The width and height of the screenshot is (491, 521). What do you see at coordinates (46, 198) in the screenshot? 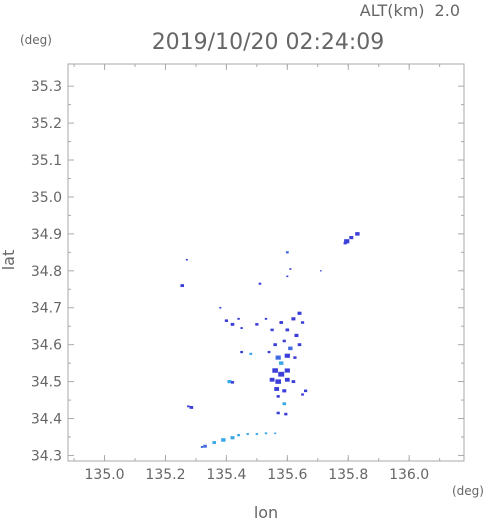
I see `y-tick-label: 35.0` at bounding box center [46, 198].